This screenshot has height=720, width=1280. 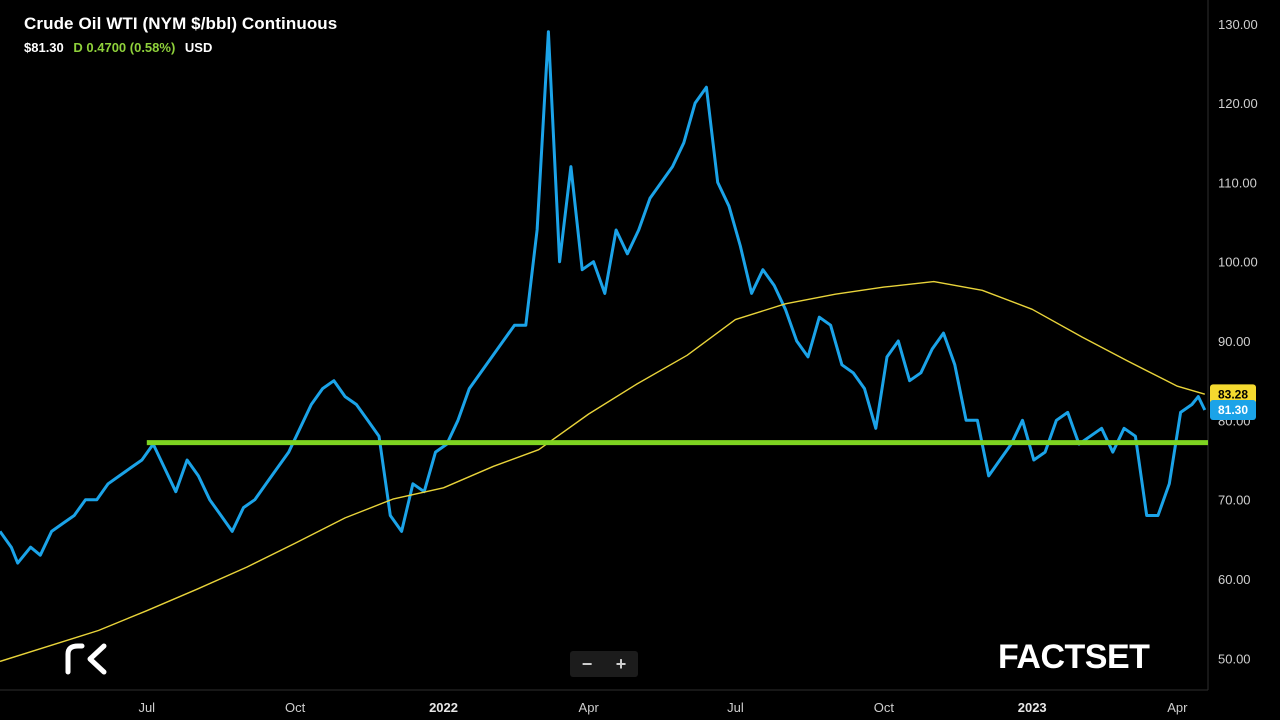 I want to click on rk-logo-icon, so click(x=87, y=660).